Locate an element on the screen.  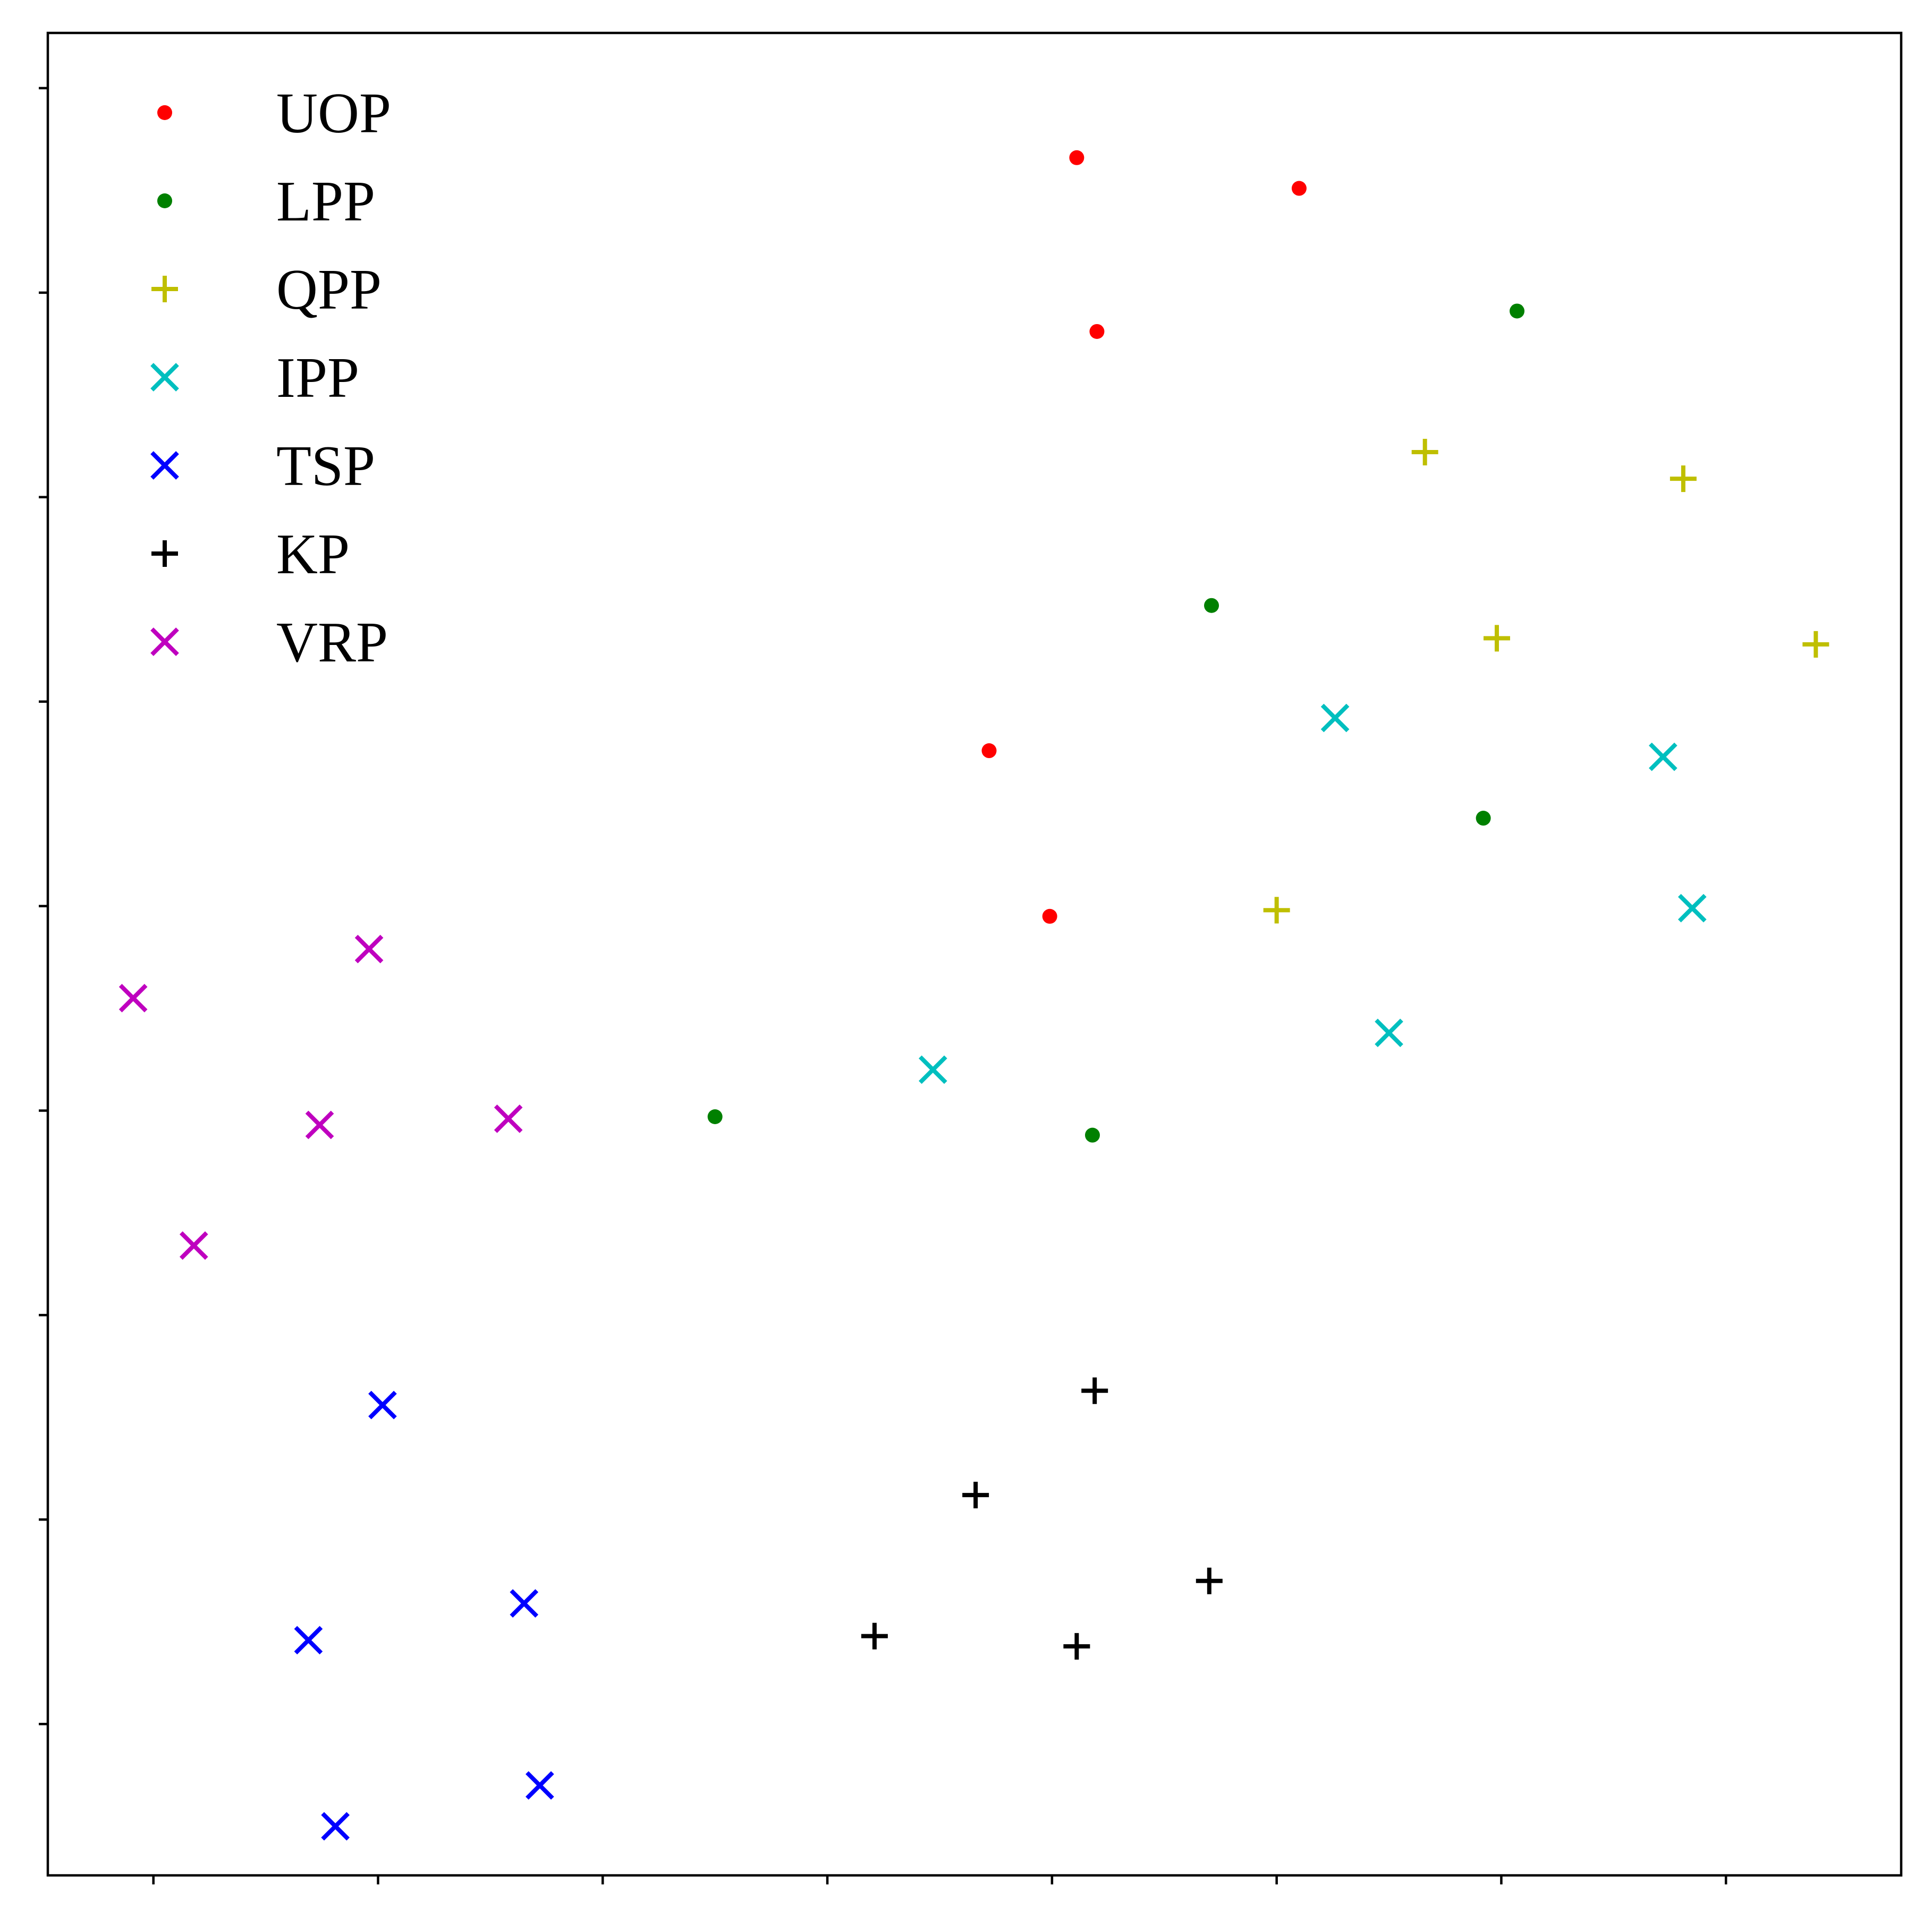
legend-marker-tsp is located at coordinates (164, 466).